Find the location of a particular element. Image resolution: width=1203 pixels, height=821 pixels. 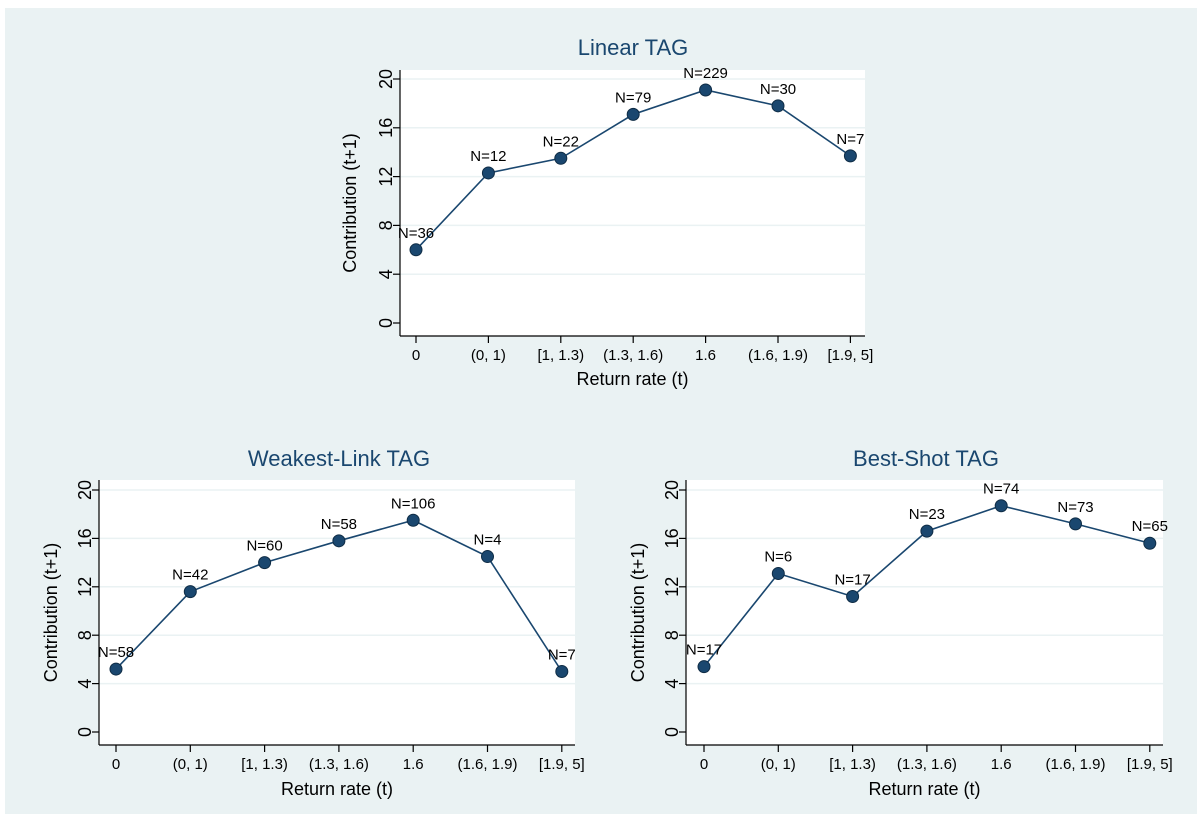

chart-title: Linear TAG is located at coordinates (633, 47).